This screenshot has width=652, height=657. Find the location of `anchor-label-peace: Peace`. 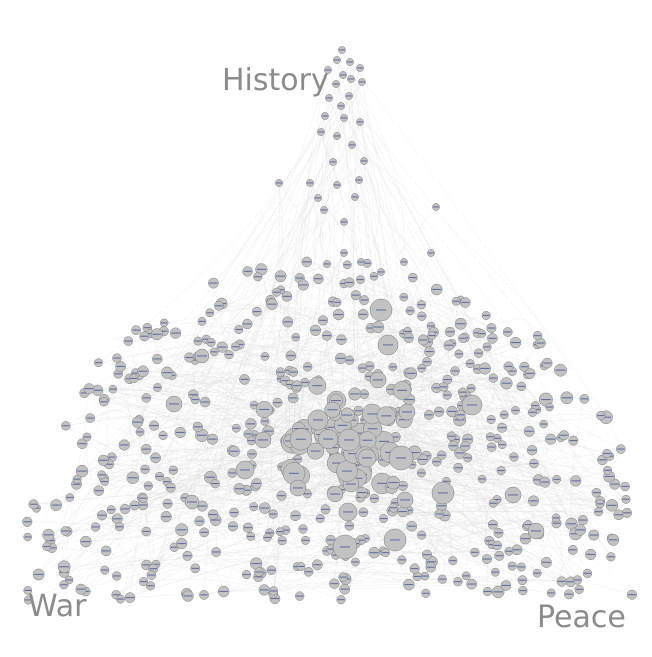

anchor-label-peace: Peace is located at coordinates (581, 617).